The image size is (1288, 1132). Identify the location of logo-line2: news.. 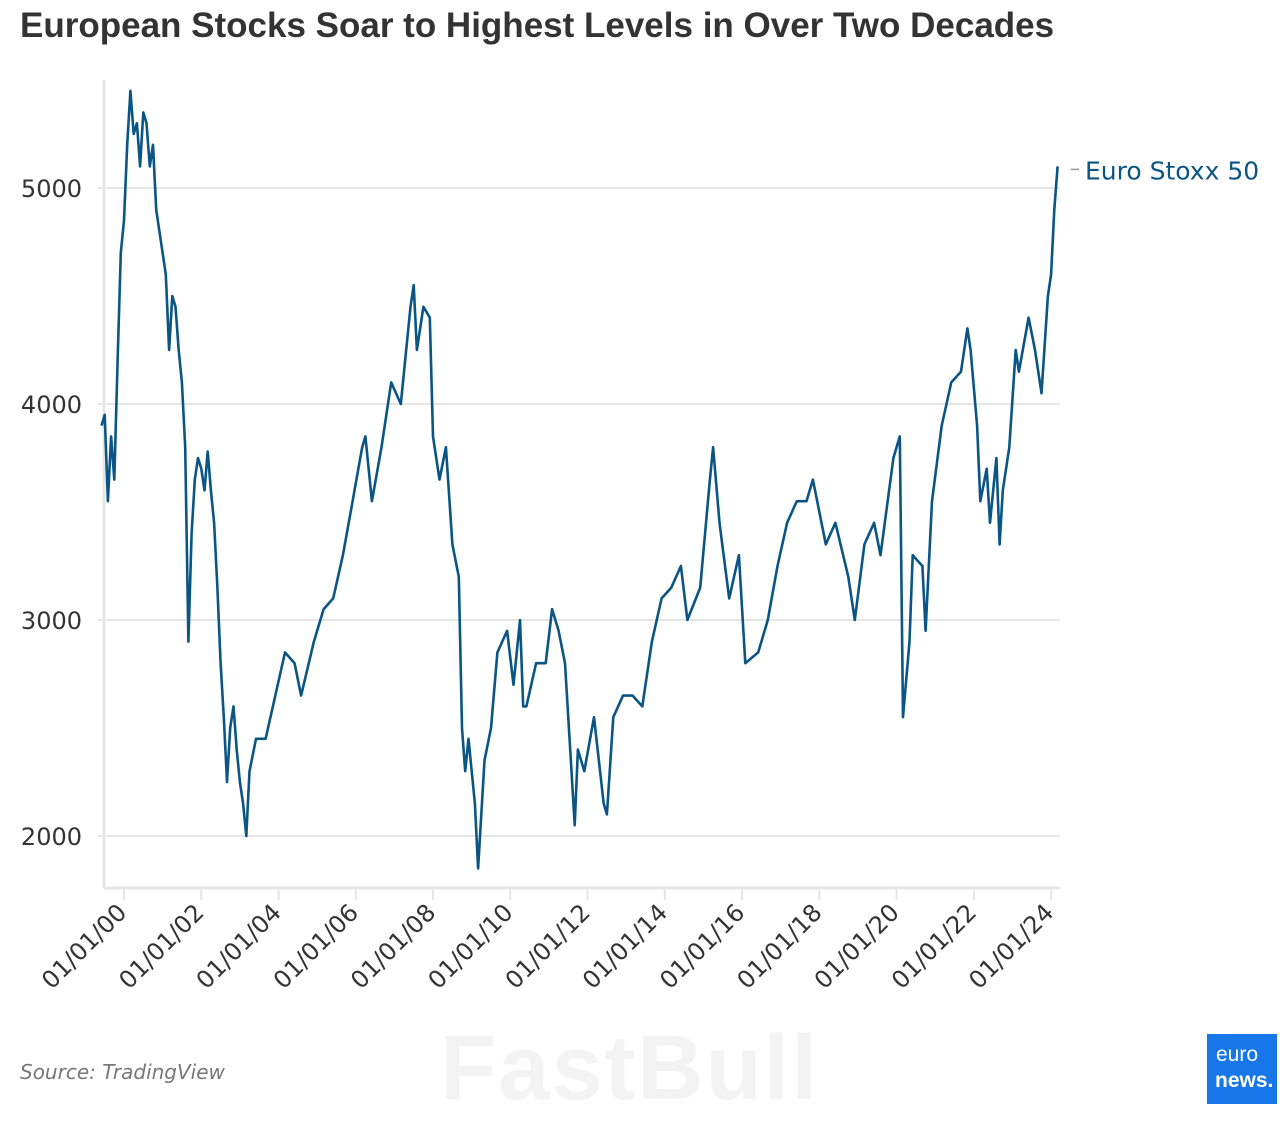
(1244, 1080).